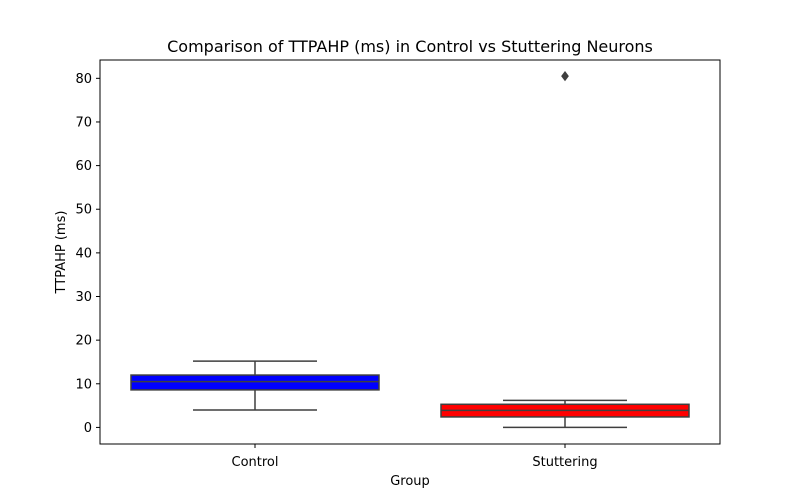  I want to click on y-tick-label-80: 80, so click(83, 79).